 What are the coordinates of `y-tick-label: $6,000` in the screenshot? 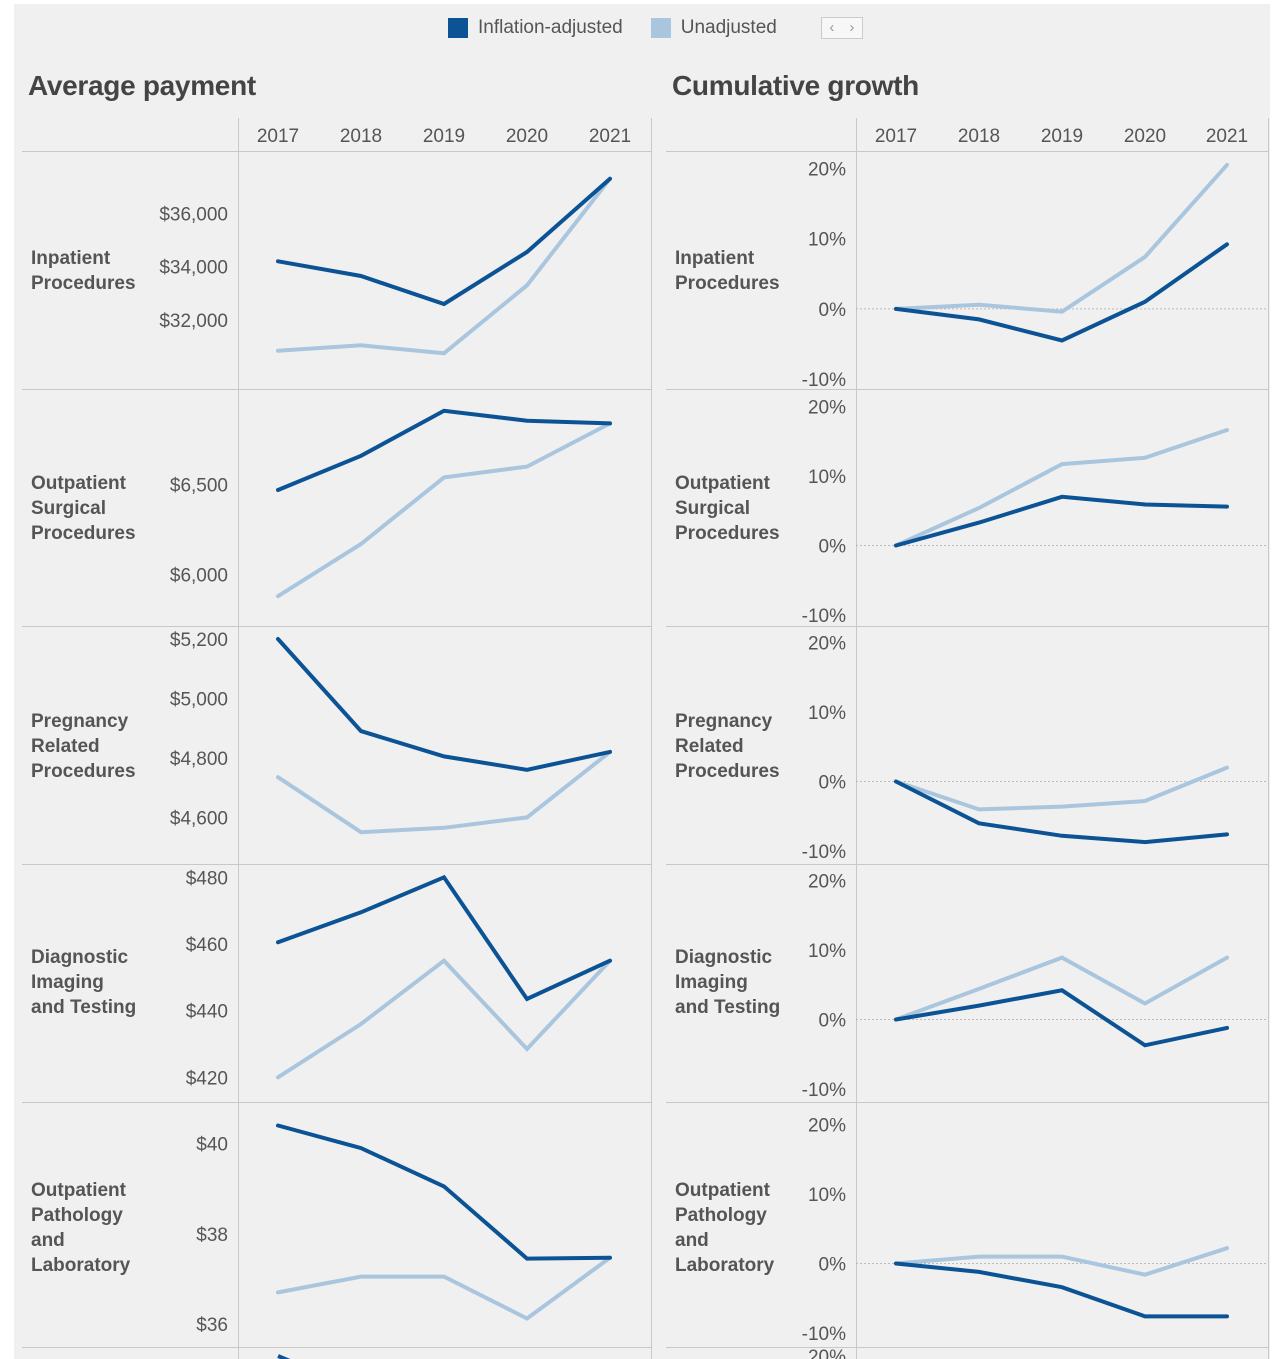 It's located at (199, 576).